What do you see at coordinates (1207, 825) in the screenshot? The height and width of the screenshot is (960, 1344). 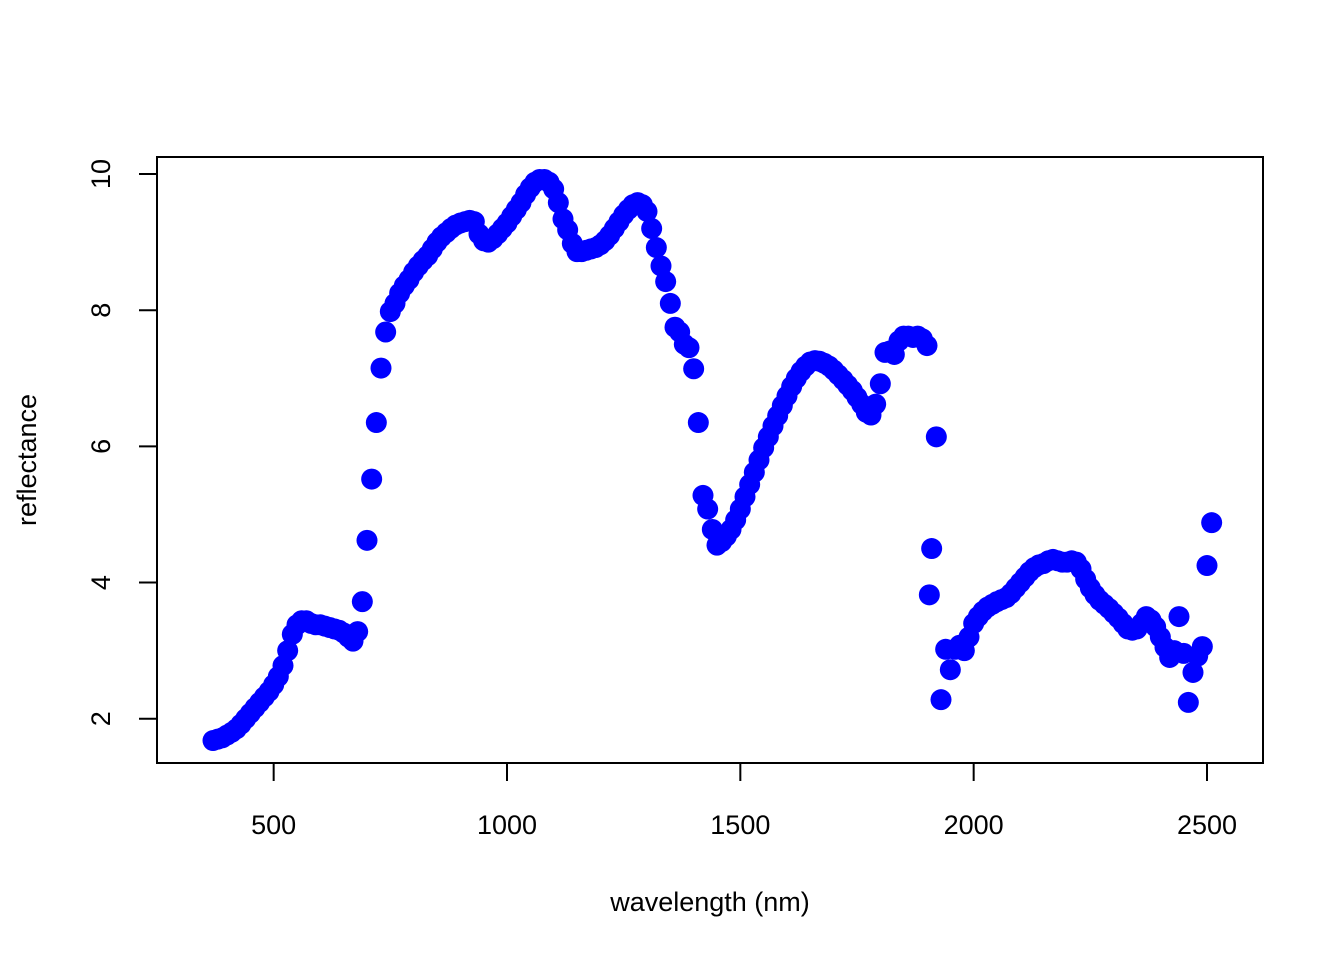 I see `x-tick-label: 2500` at bounding box center [1207, 825].